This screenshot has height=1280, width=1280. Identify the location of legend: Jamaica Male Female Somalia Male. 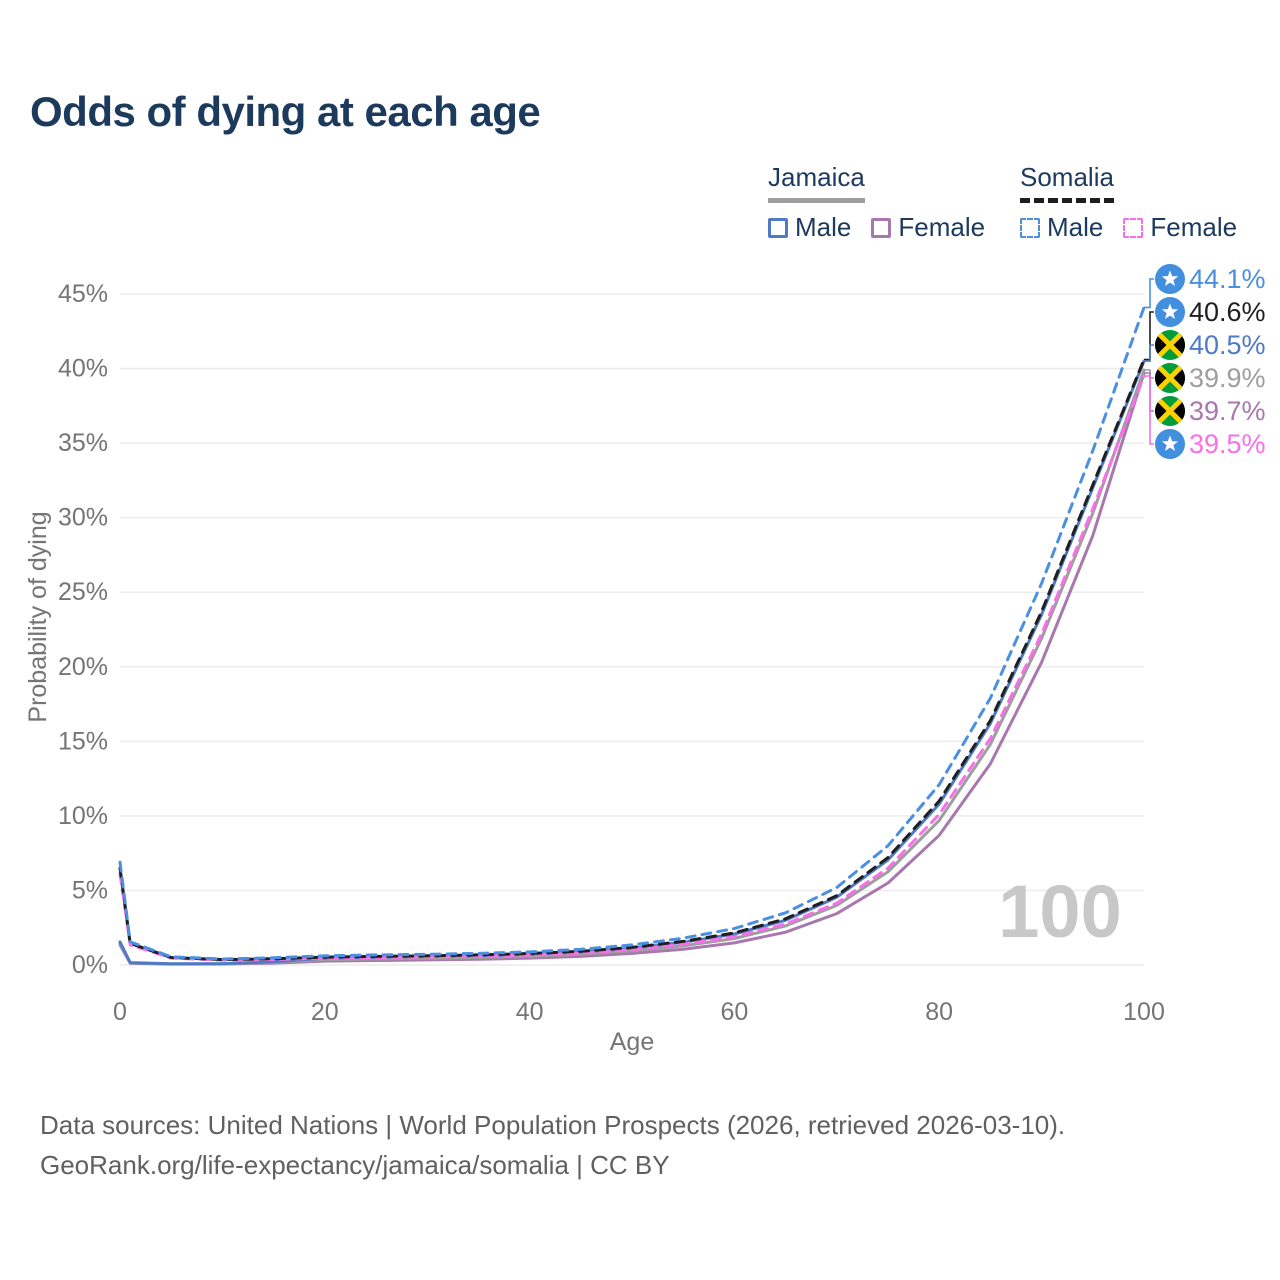
(640, 202).